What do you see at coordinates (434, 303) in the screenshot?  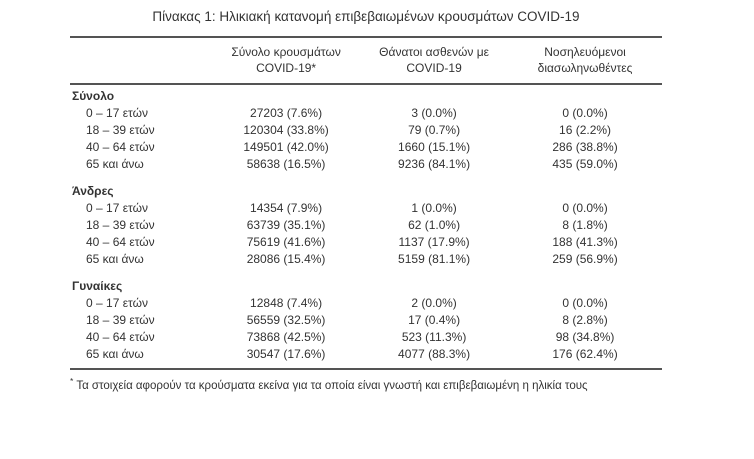 I see `deaths-cell: 2 (0.0%)` at bounding box center [434, 303].